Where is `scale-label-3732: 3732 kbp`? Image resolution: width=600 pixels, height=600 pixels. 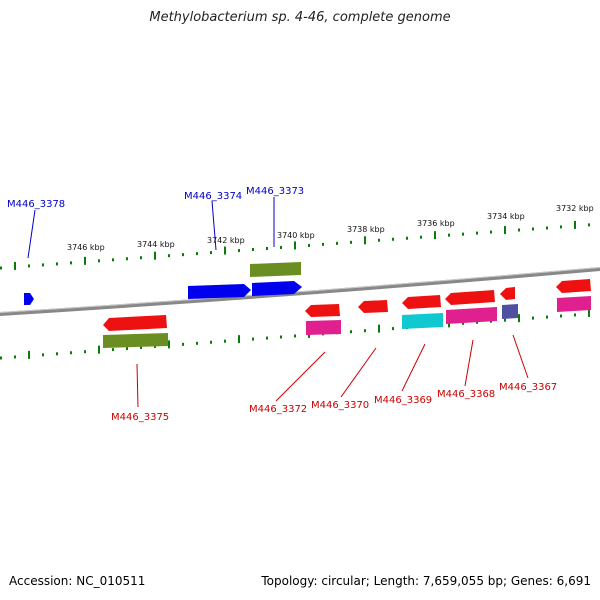 scale-label-3732: 3732 kbp is located at coordinates (575, 208).